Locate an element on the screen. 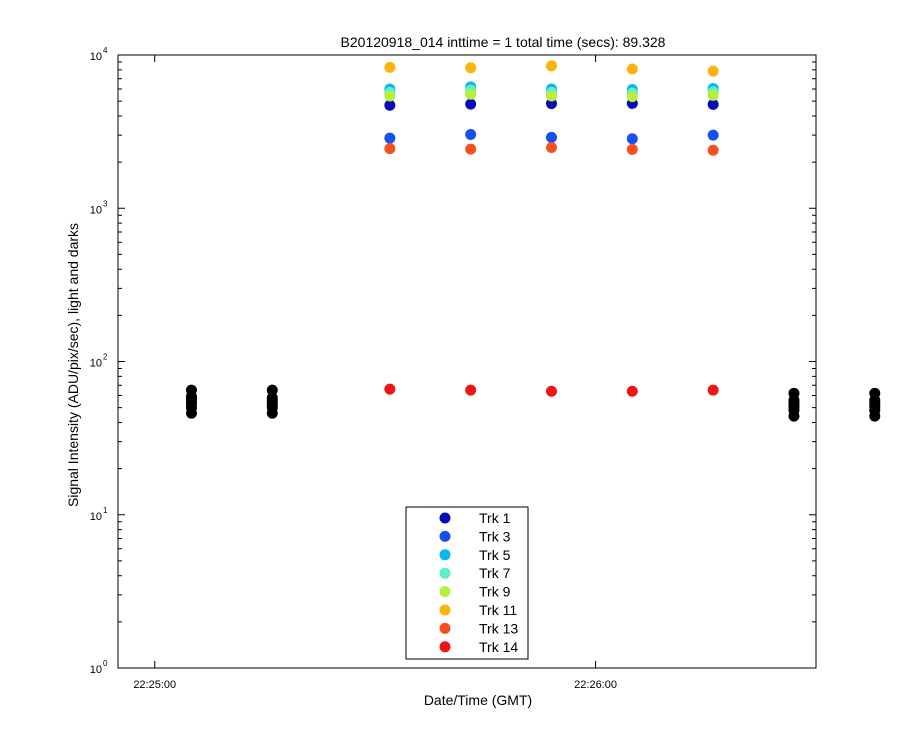 The image size is (900, 750). legend-label: Trk 13 is located at coordinates (498, 628).